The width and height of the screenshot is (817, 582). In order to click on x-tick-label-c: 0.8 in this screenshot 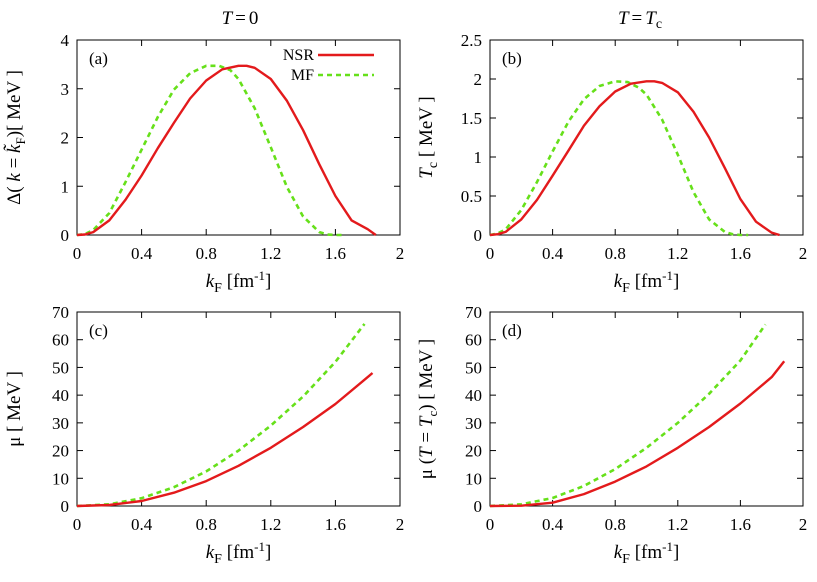, I will do `click(206, 524)`.